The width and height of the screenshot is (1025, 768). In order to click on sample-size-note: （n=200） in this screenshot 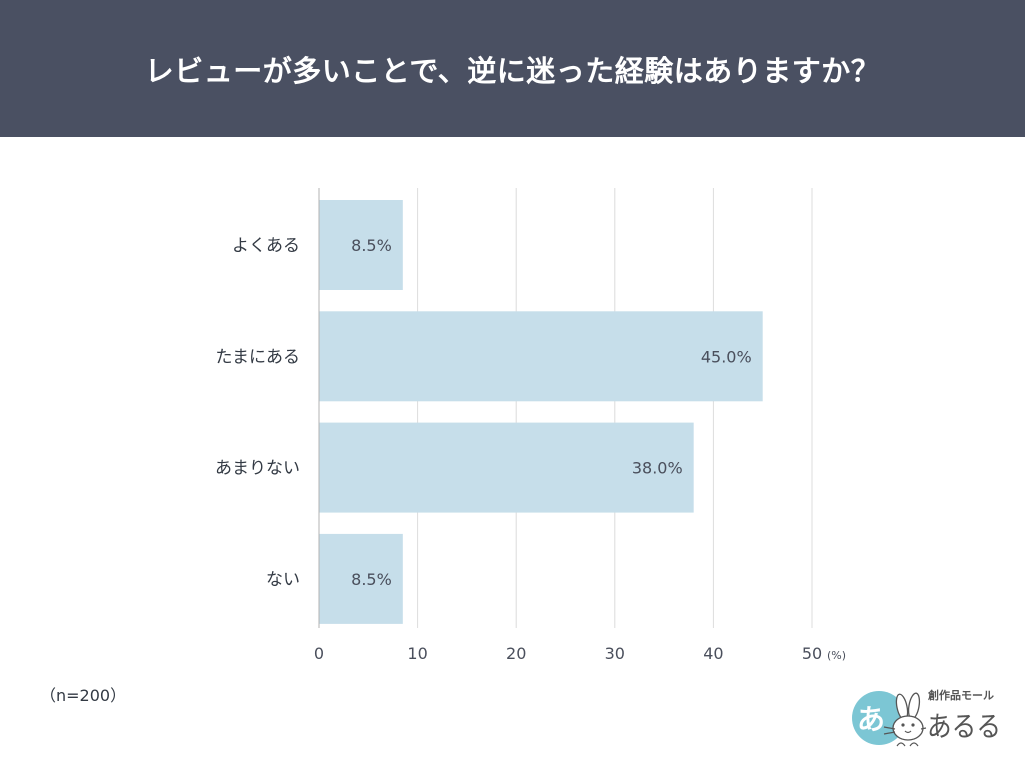, I will do `click(83, 695)`.